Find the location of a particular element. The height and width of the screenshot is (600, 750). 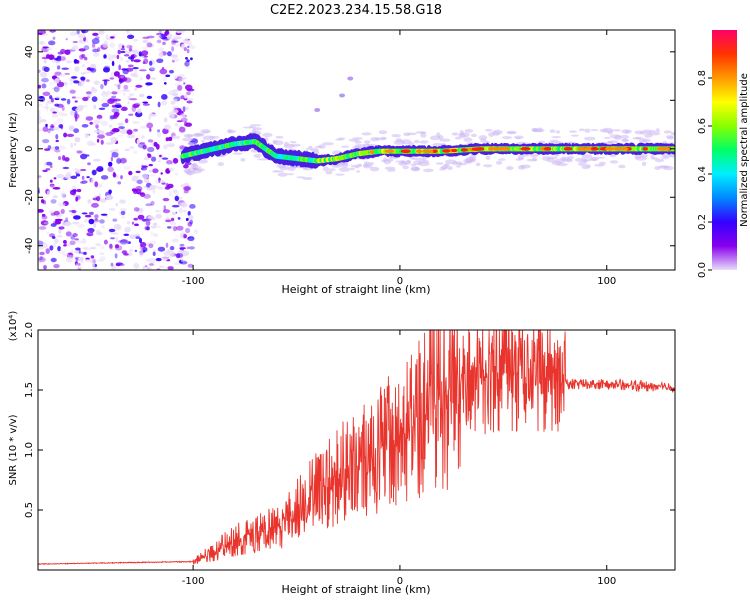

spectrogram-y-tick-label: -20 is located at coordinates (29, 197).